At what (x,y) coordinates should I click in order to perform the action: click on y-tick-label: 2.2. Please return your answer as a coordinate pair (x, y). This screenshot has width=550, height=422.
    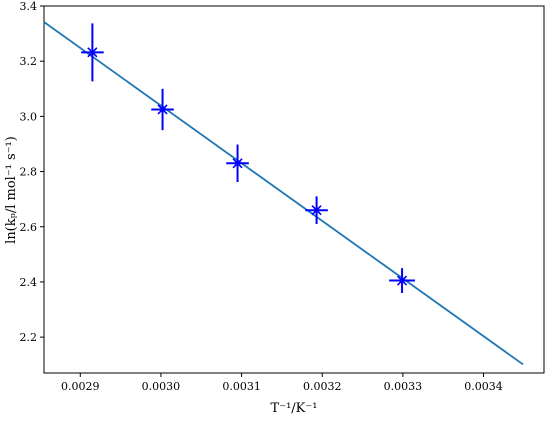
    Looking at the image, I should click on (29, 337).